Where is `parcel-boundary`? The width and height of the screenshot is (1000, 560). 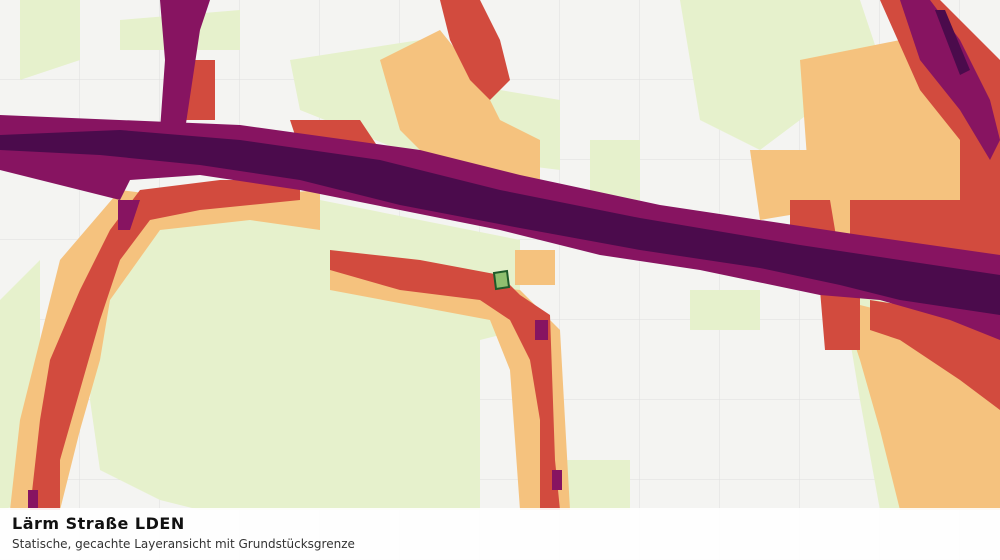 parcel-boundary is located at coordinates (501, 280).